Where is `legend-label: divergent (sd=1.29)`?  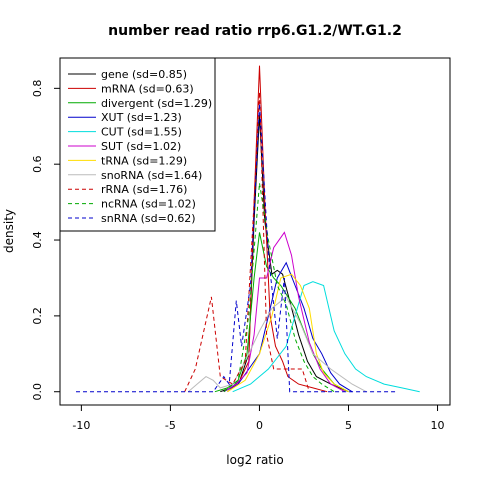 legend-label: divergent (sd=1.29) is located at coordinates (156, 103).